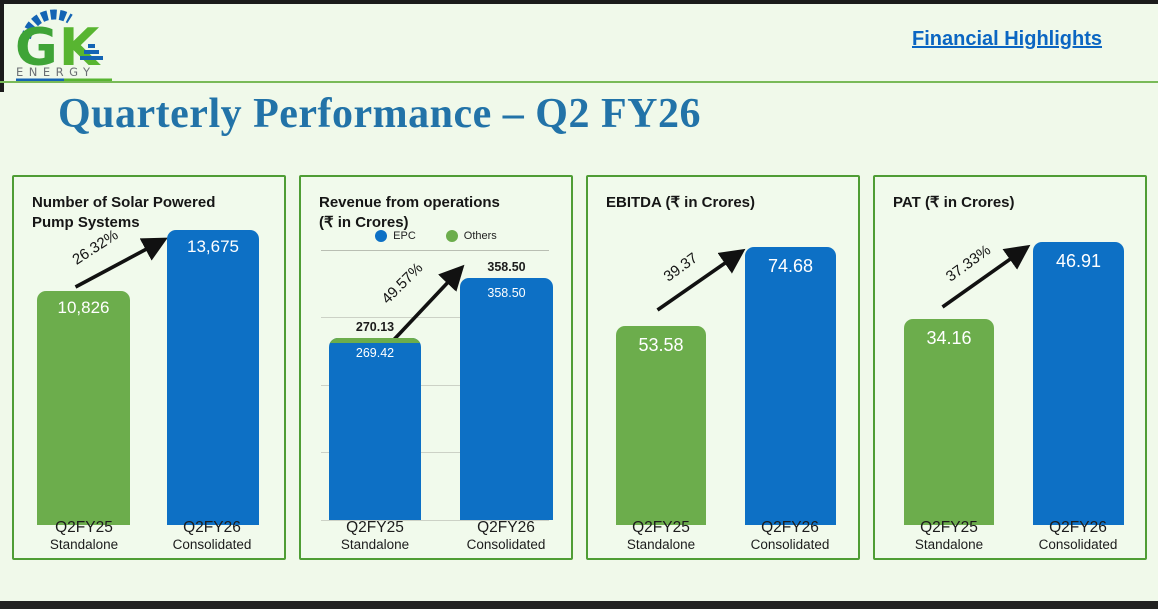 The height and width of the screenshot is (609, 1158). Describe the element at coordinates (579, 82) in the screenshot. I see `header-divider` at that location.